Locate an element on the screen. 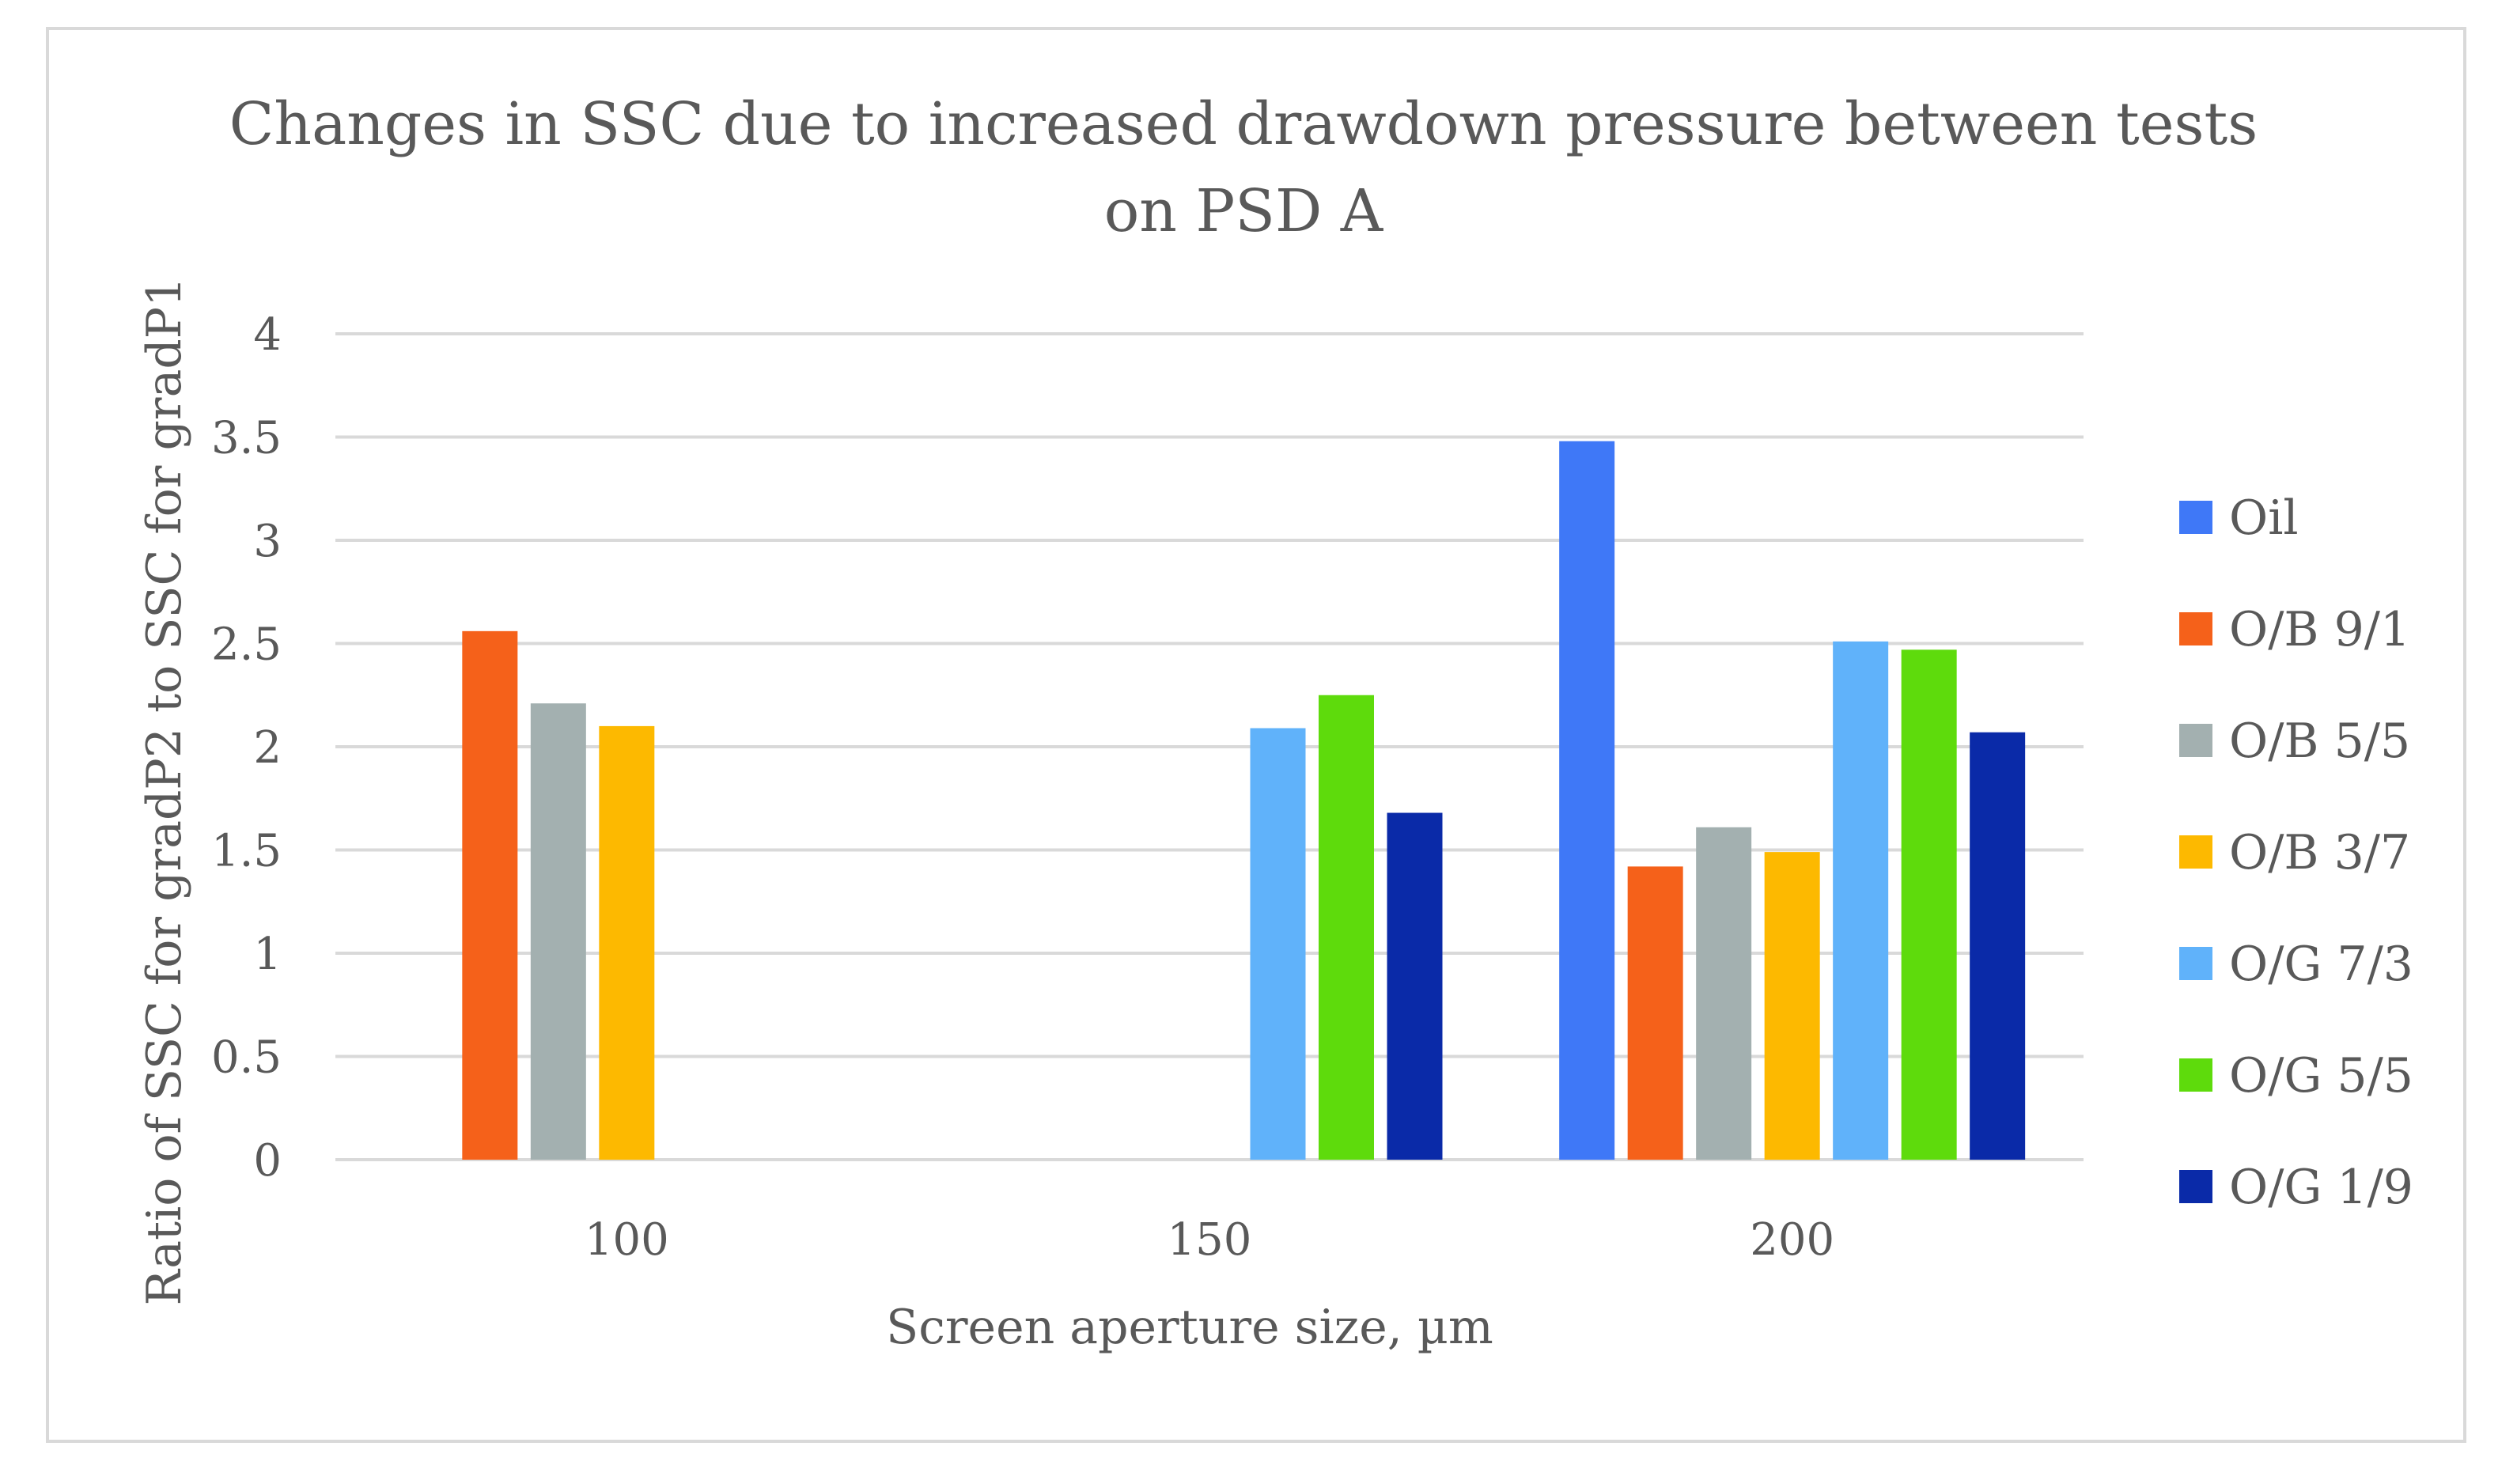 The height and width of the screenshot is (1484, 2517). legend-label: Oil is located at coordinates (2264, 518).